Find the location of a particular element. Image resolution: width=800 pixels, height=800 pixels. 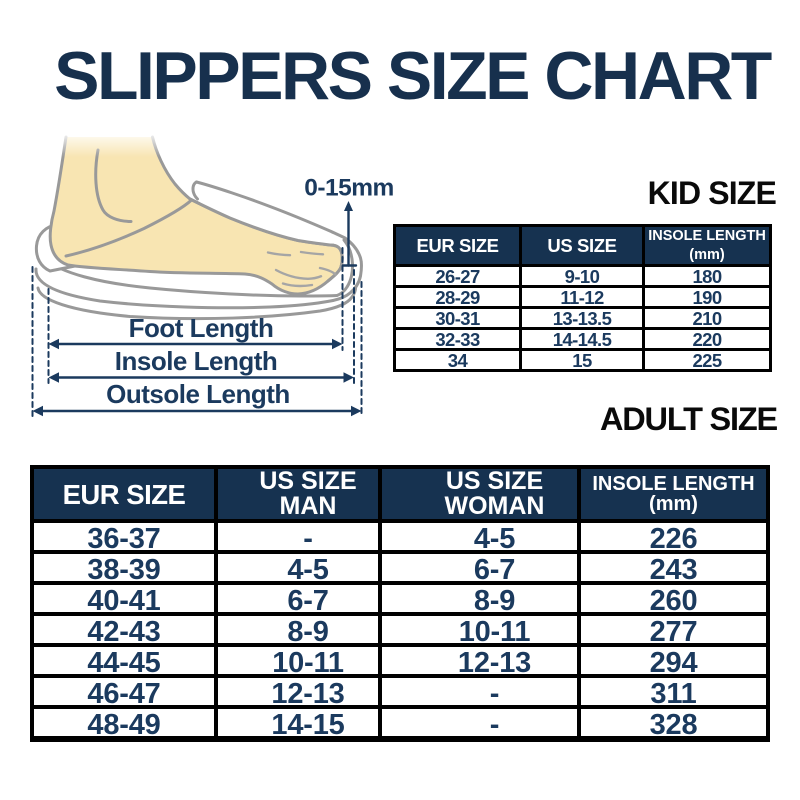

svg-text: Insole Length is located at coordinates (196, 361).